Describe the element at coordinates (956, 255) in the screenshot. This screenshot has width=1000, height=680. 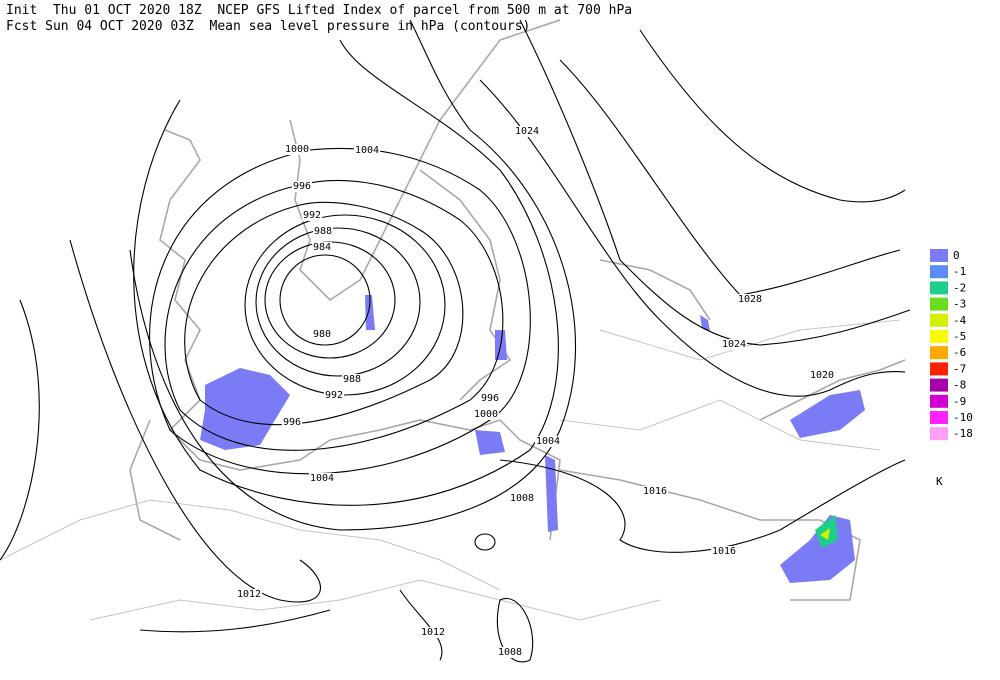
I see `legend-label: 0` at that location.